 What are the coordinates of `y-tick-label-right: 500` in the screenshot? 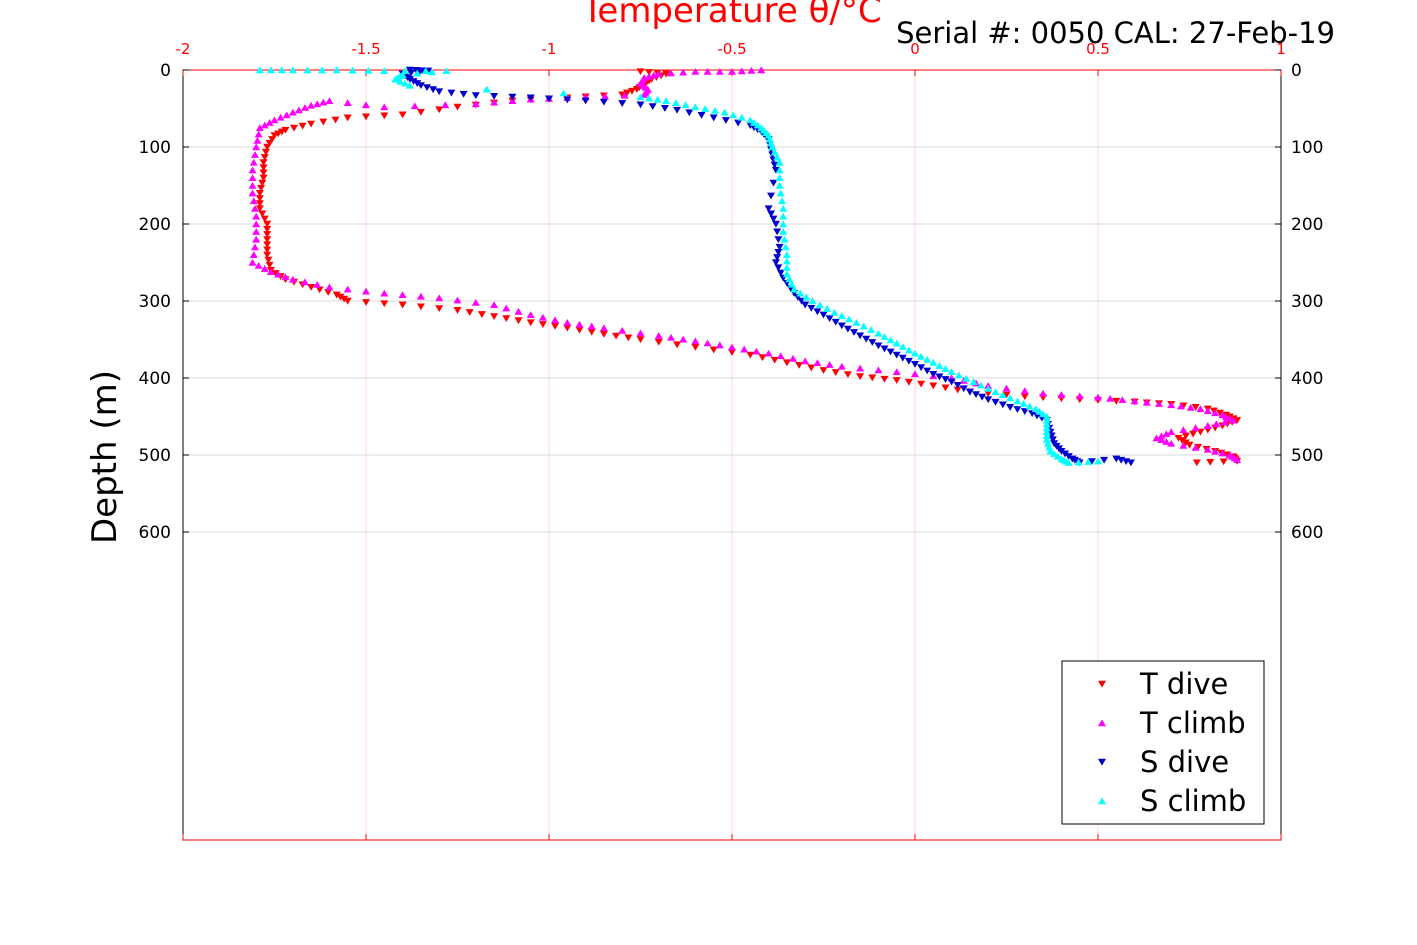 It's located at (1307, 456).